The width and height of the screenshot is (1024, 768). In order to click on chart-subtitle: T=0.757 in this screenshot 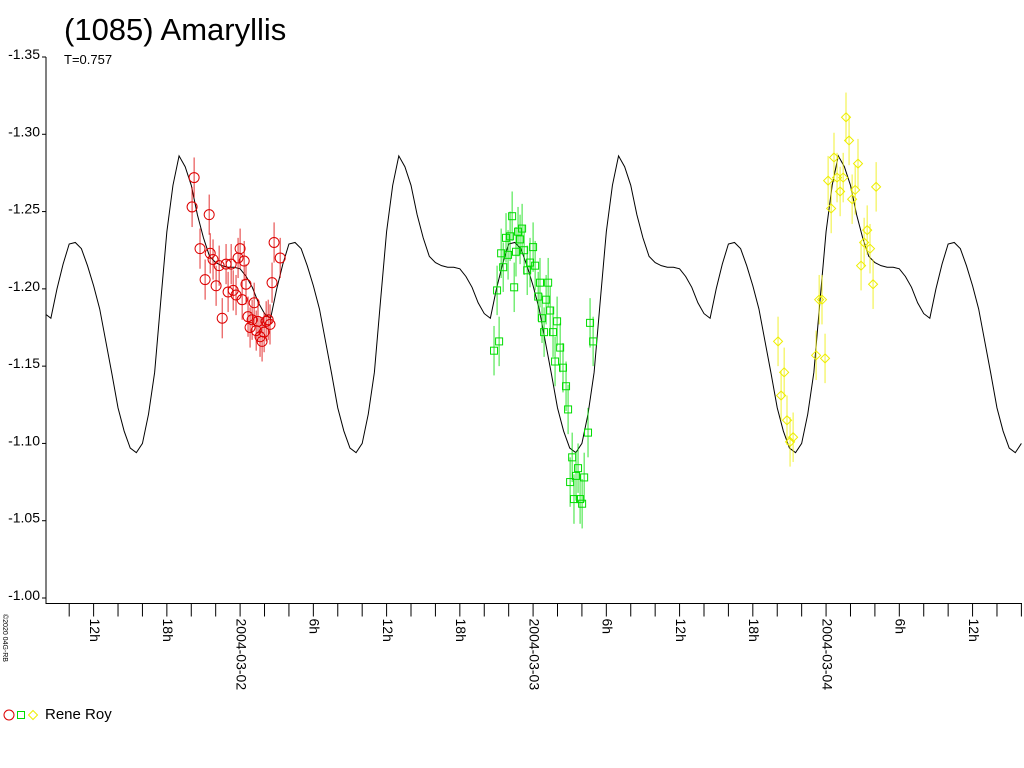, I will do `click(88, 59)`.